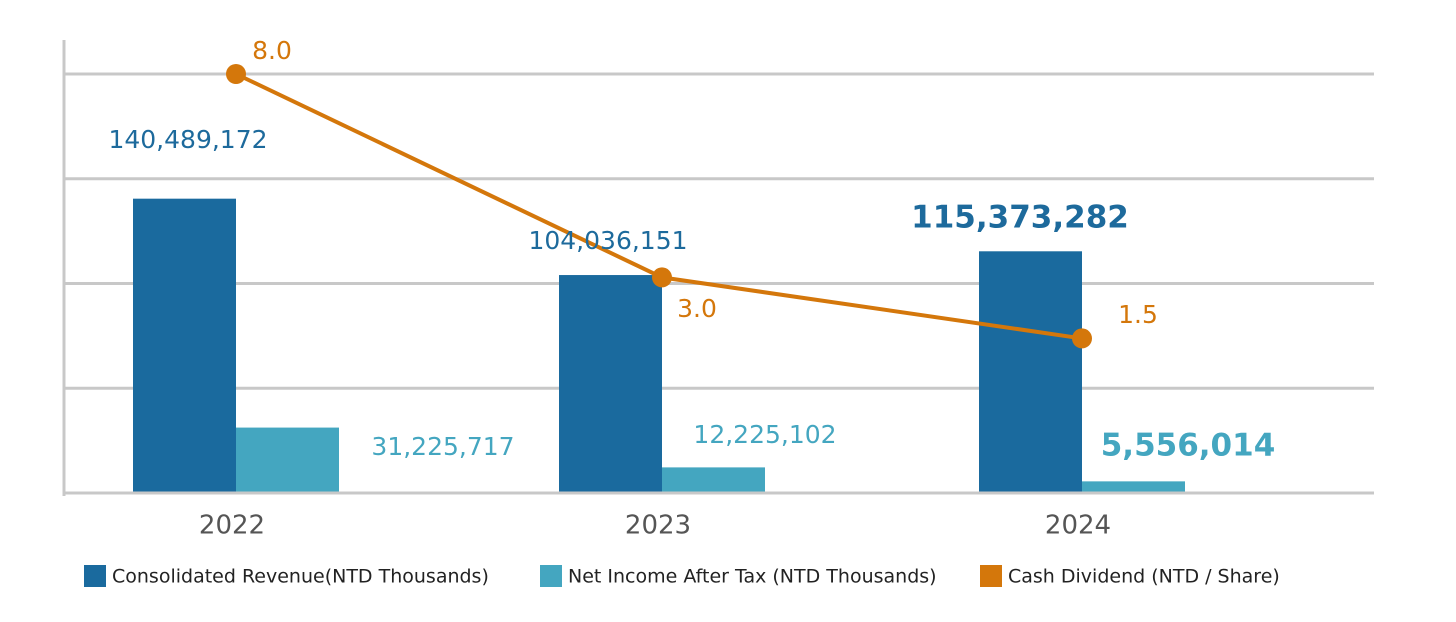  I want to click on data-label: 140,489,172, so click(187, 139).